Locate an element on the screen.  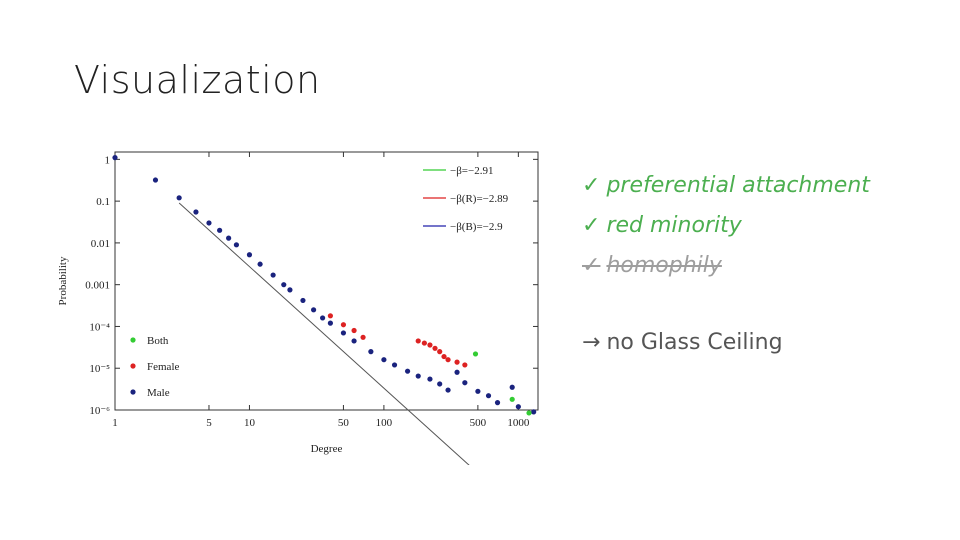
finding-text: preferential attachment is located at coordinates (738, 185).